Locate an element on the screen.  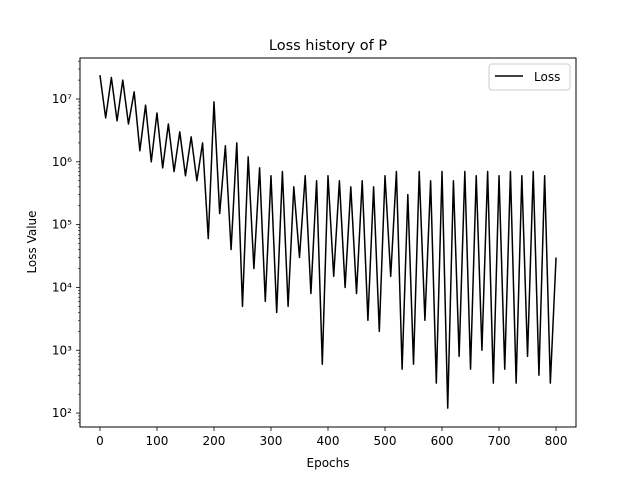
x-tick-label: 100 is located at coordinates (157, 441).